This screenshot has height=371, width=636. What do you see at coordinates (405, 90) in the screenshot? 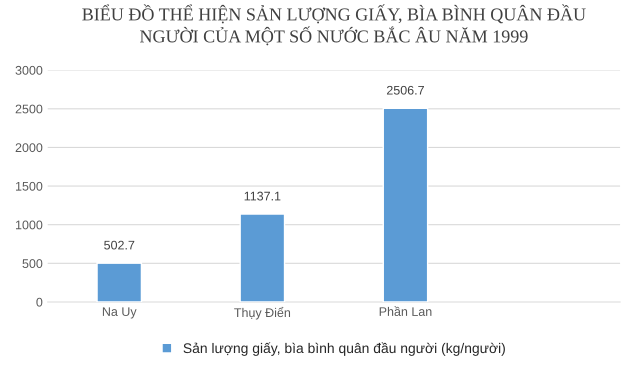
I see `data-label: 2506.7` at bounding box center [405, 90].